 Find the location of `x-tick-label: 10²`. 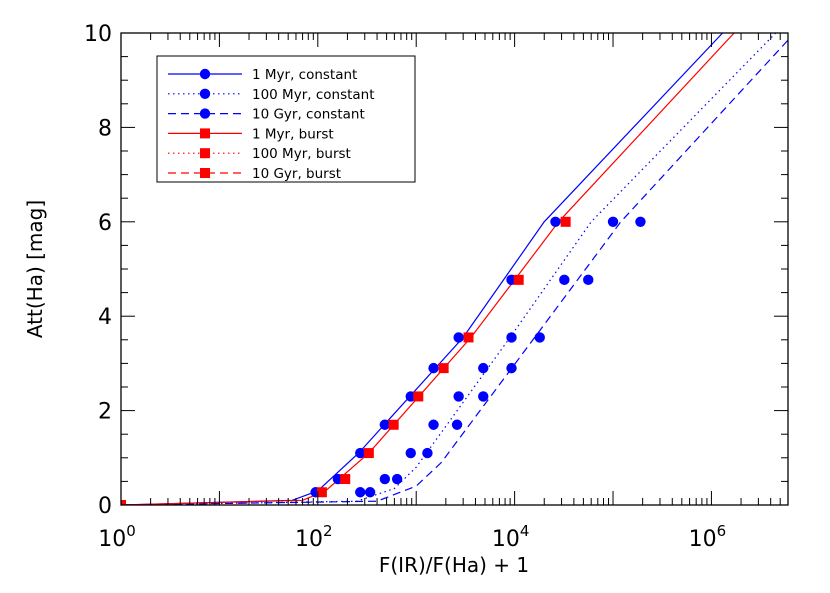

x-tick-label: 10² is located at coordinates (314, 537).